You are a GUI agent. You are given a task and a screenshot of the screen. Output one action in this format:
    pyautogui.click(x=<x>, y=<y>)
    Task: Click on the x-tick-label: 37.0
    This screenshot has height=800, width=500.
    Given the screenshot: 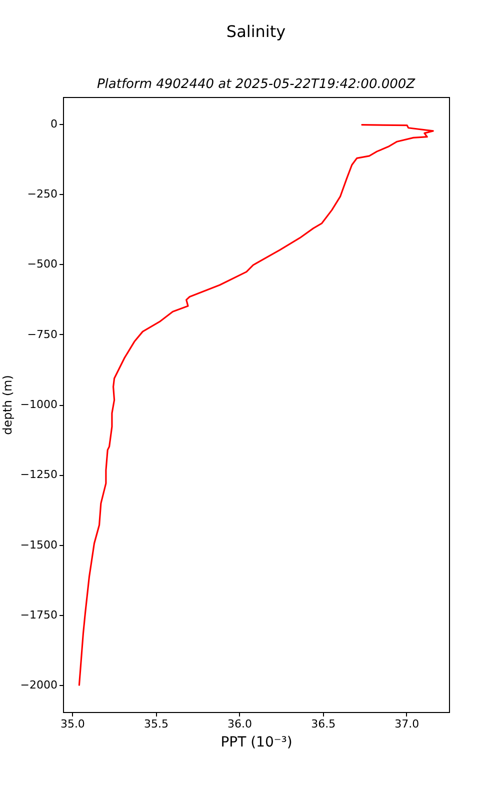 What is the action you would take?
    pyautogui.click(x=407, y=724)
    